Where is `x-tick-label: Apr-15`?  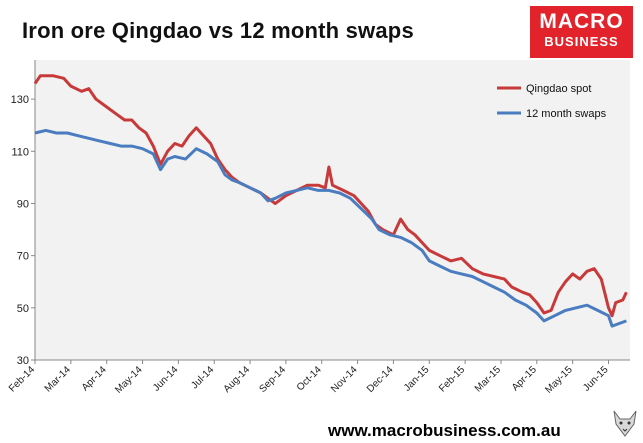 x-tick-label: Apr-15 is located at coordinates (524, 378).